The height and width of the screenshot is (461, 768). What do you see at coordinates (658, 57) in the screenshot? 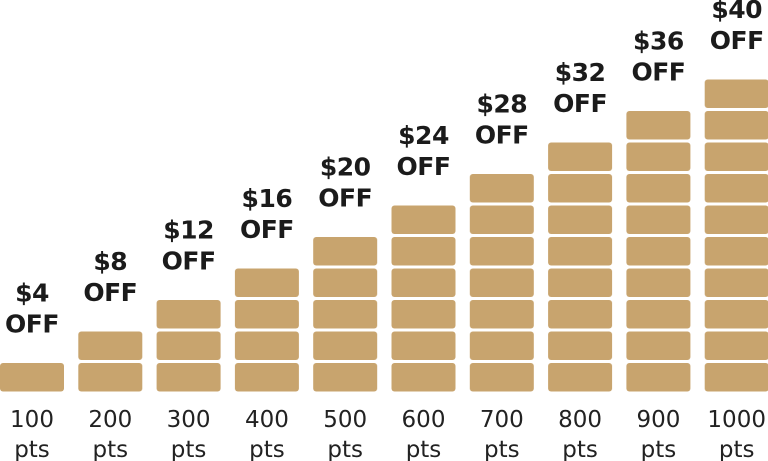
I see `value-label: $36 OFF` at bounding box center [658, 57].